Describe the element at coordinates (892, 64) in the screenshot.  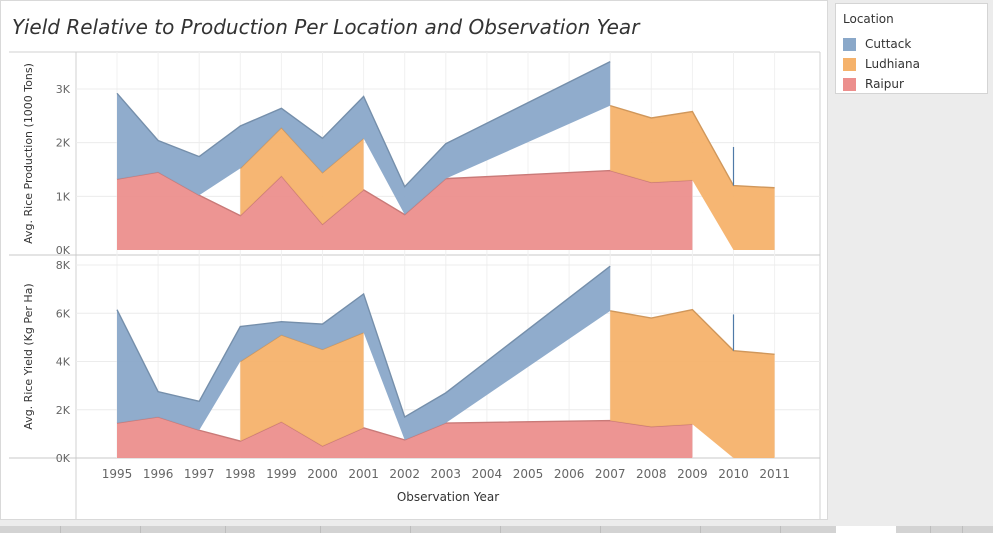
I see `legend-label-ludhiana: Ludhiana` at that location.